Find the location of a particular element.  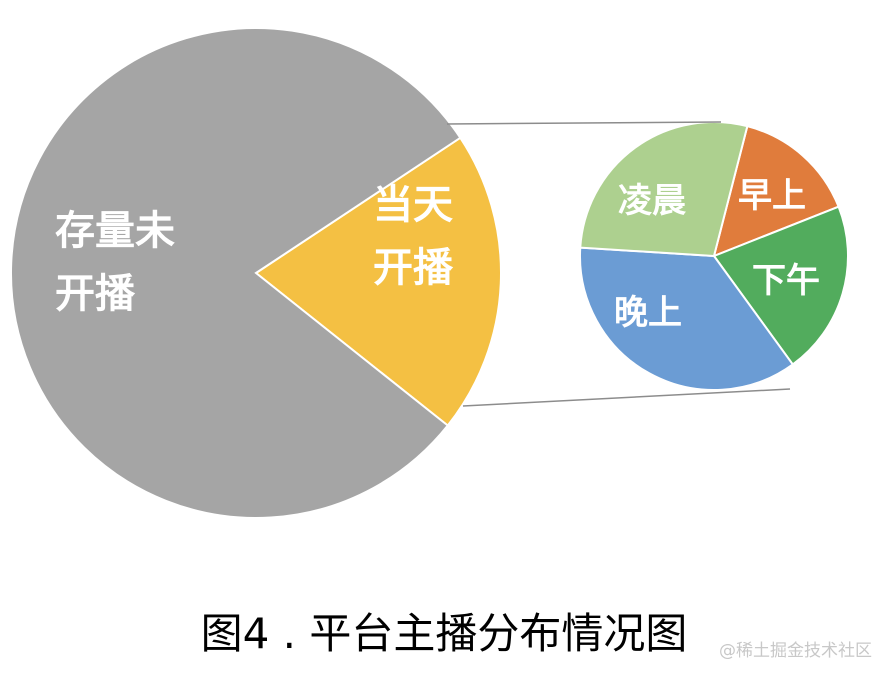

label-main-0: 存量未开播 is located at coordinates (115, 262).